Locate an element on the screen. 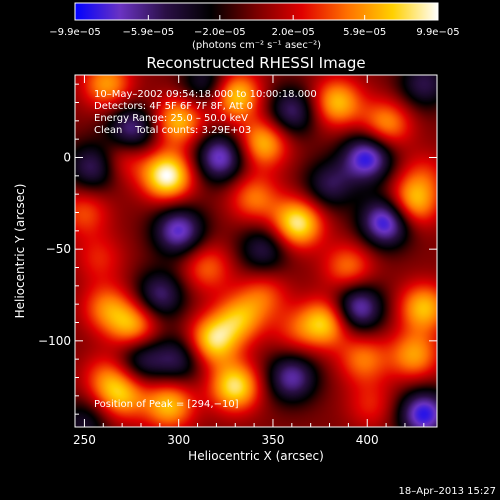  annotation-detectors: Detectors: 4F 5F 6F 7F 8F, Att 0 is located at coordinates (173, 106).